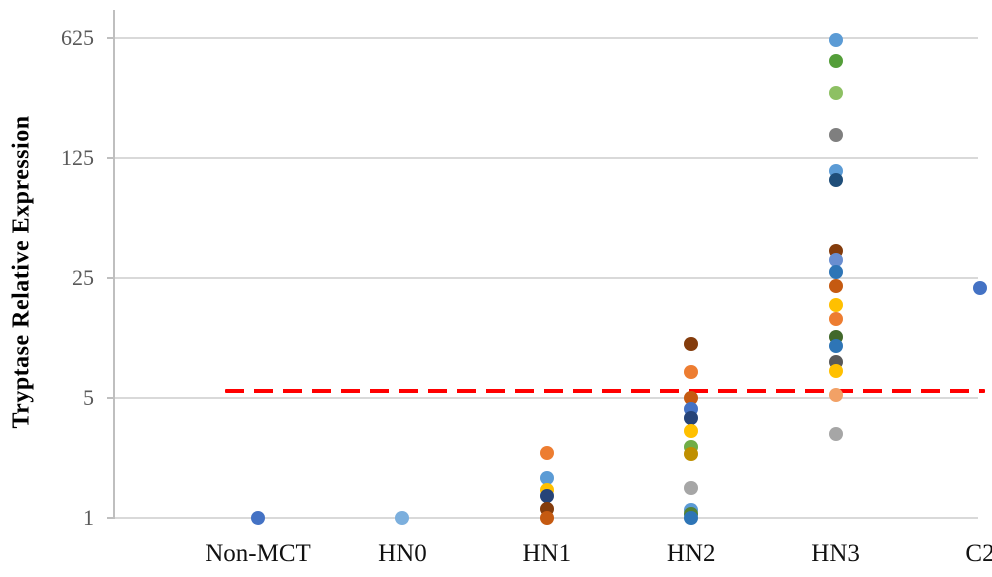 The image size is (992, 577). Describe the element at coordinates (835, 553) in the screenshot. I see `x-axis-label-hn3: HN3` at that location.